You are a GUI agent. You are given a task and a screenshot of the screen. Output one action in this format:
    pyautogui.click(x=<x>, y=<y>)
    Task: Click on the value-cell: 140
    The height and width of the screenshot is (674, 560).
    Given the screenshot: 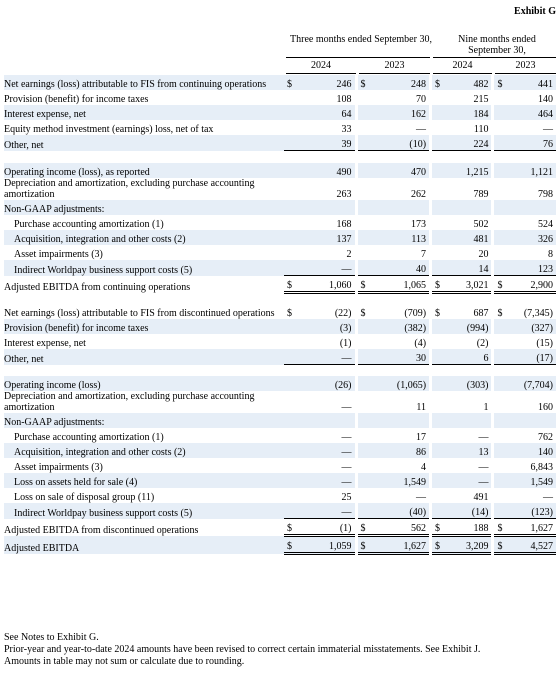 What is the action you would take?
    pyautogui.click(x=531, y=450)
    